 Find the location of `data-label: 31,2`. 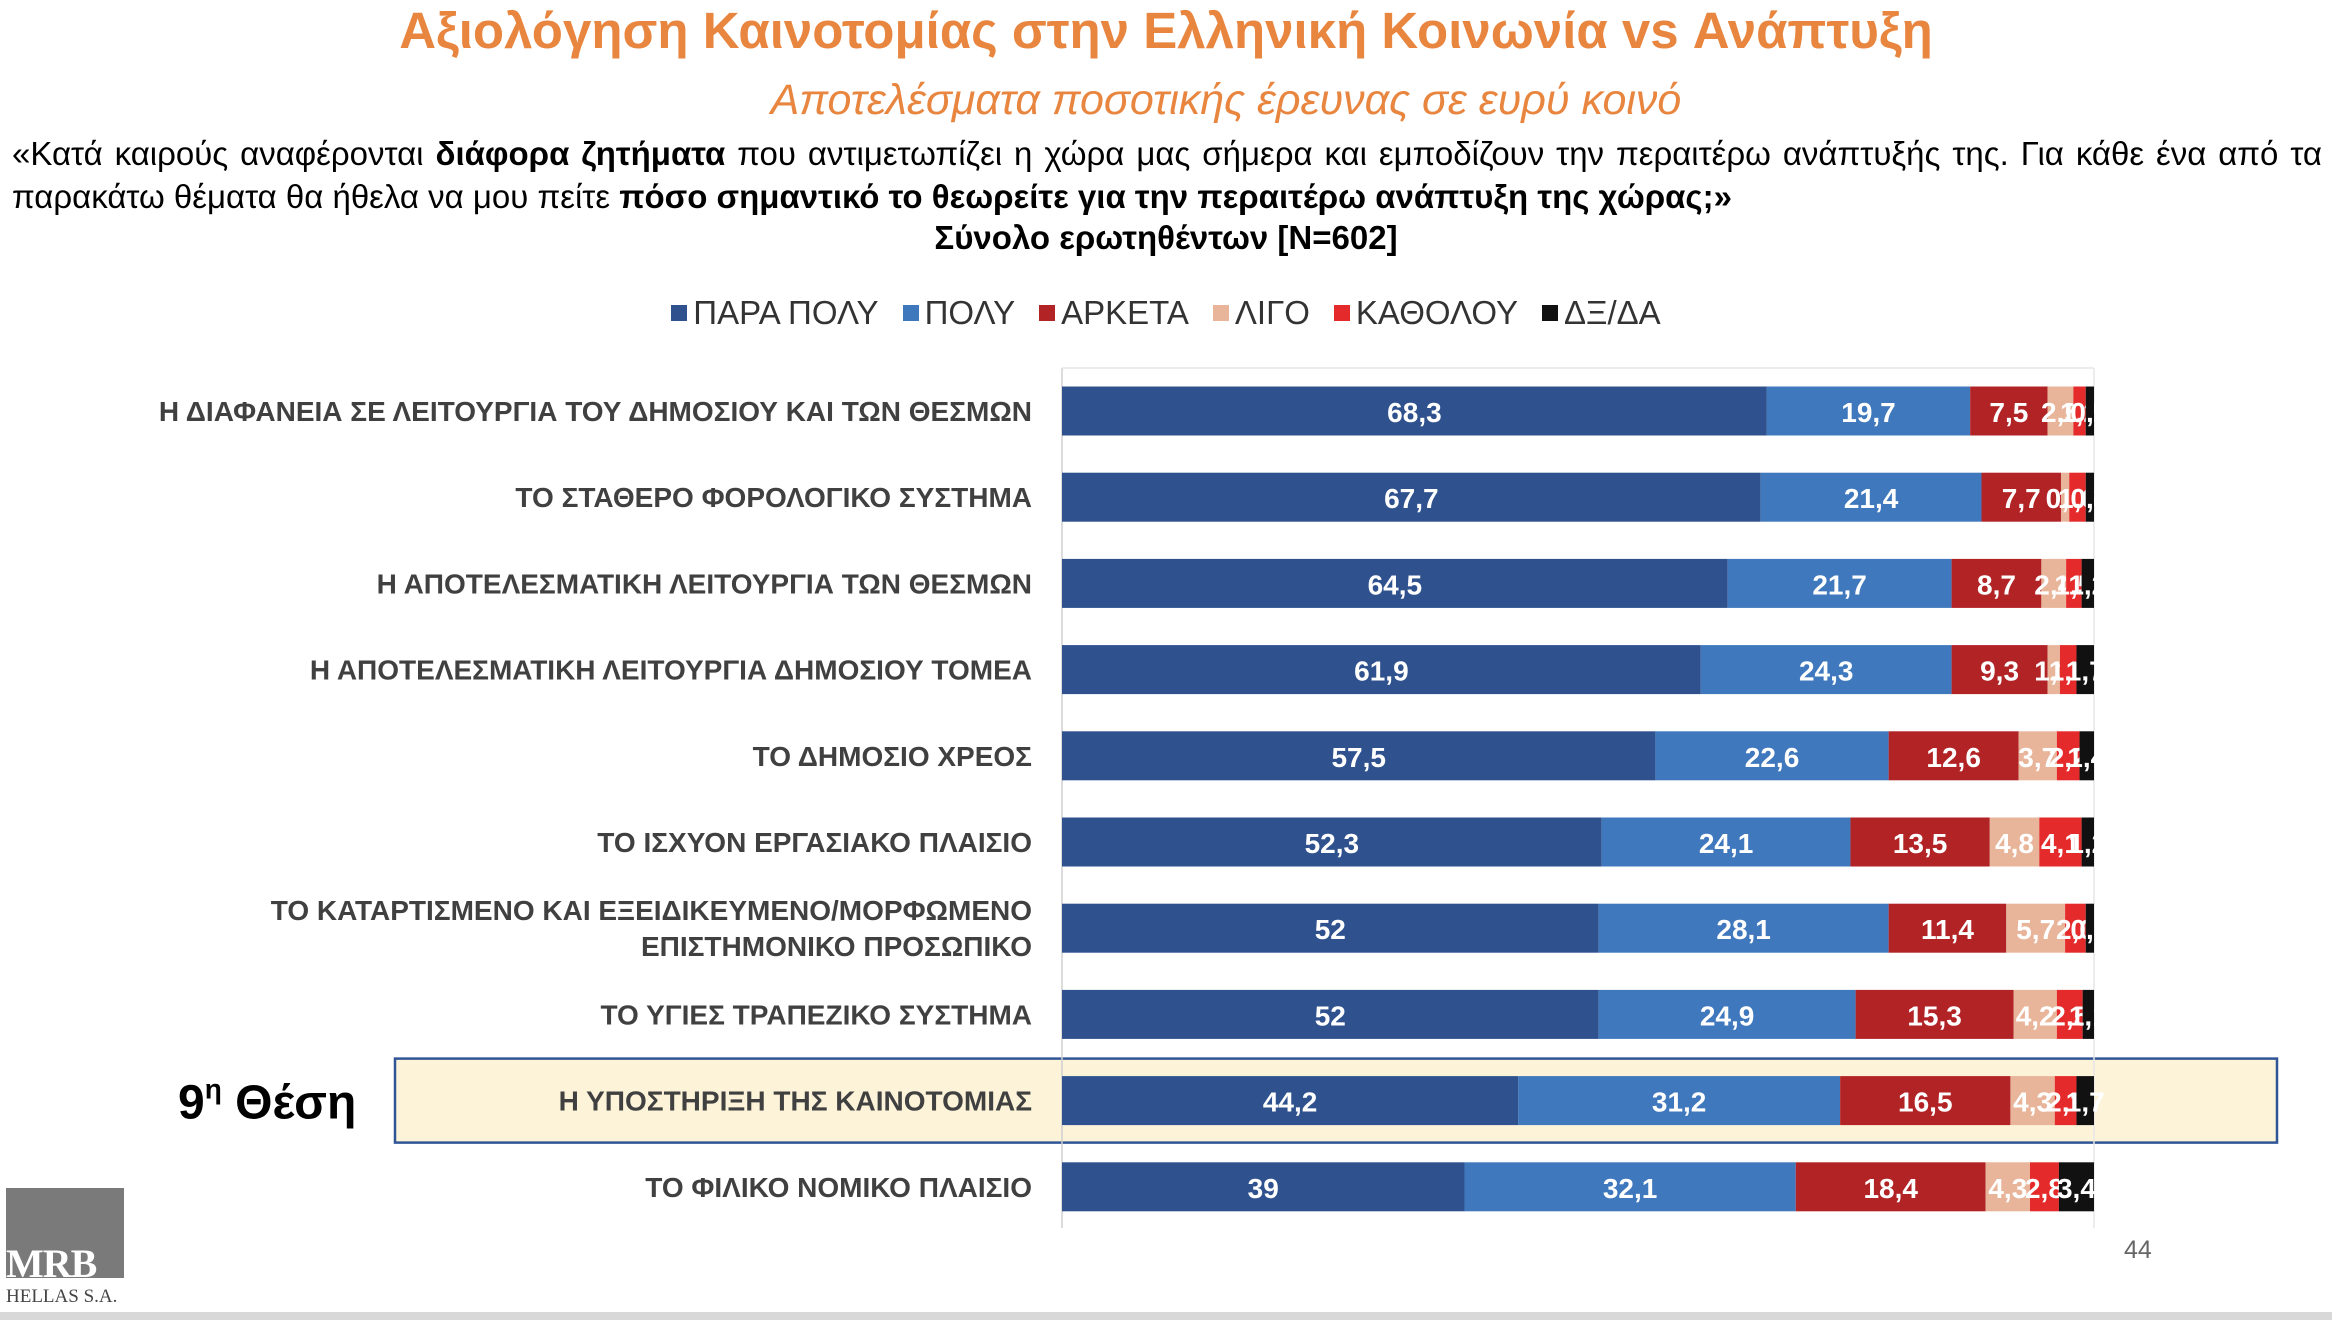

data-label: 31,2 is located at coordinates (1679, 1102).